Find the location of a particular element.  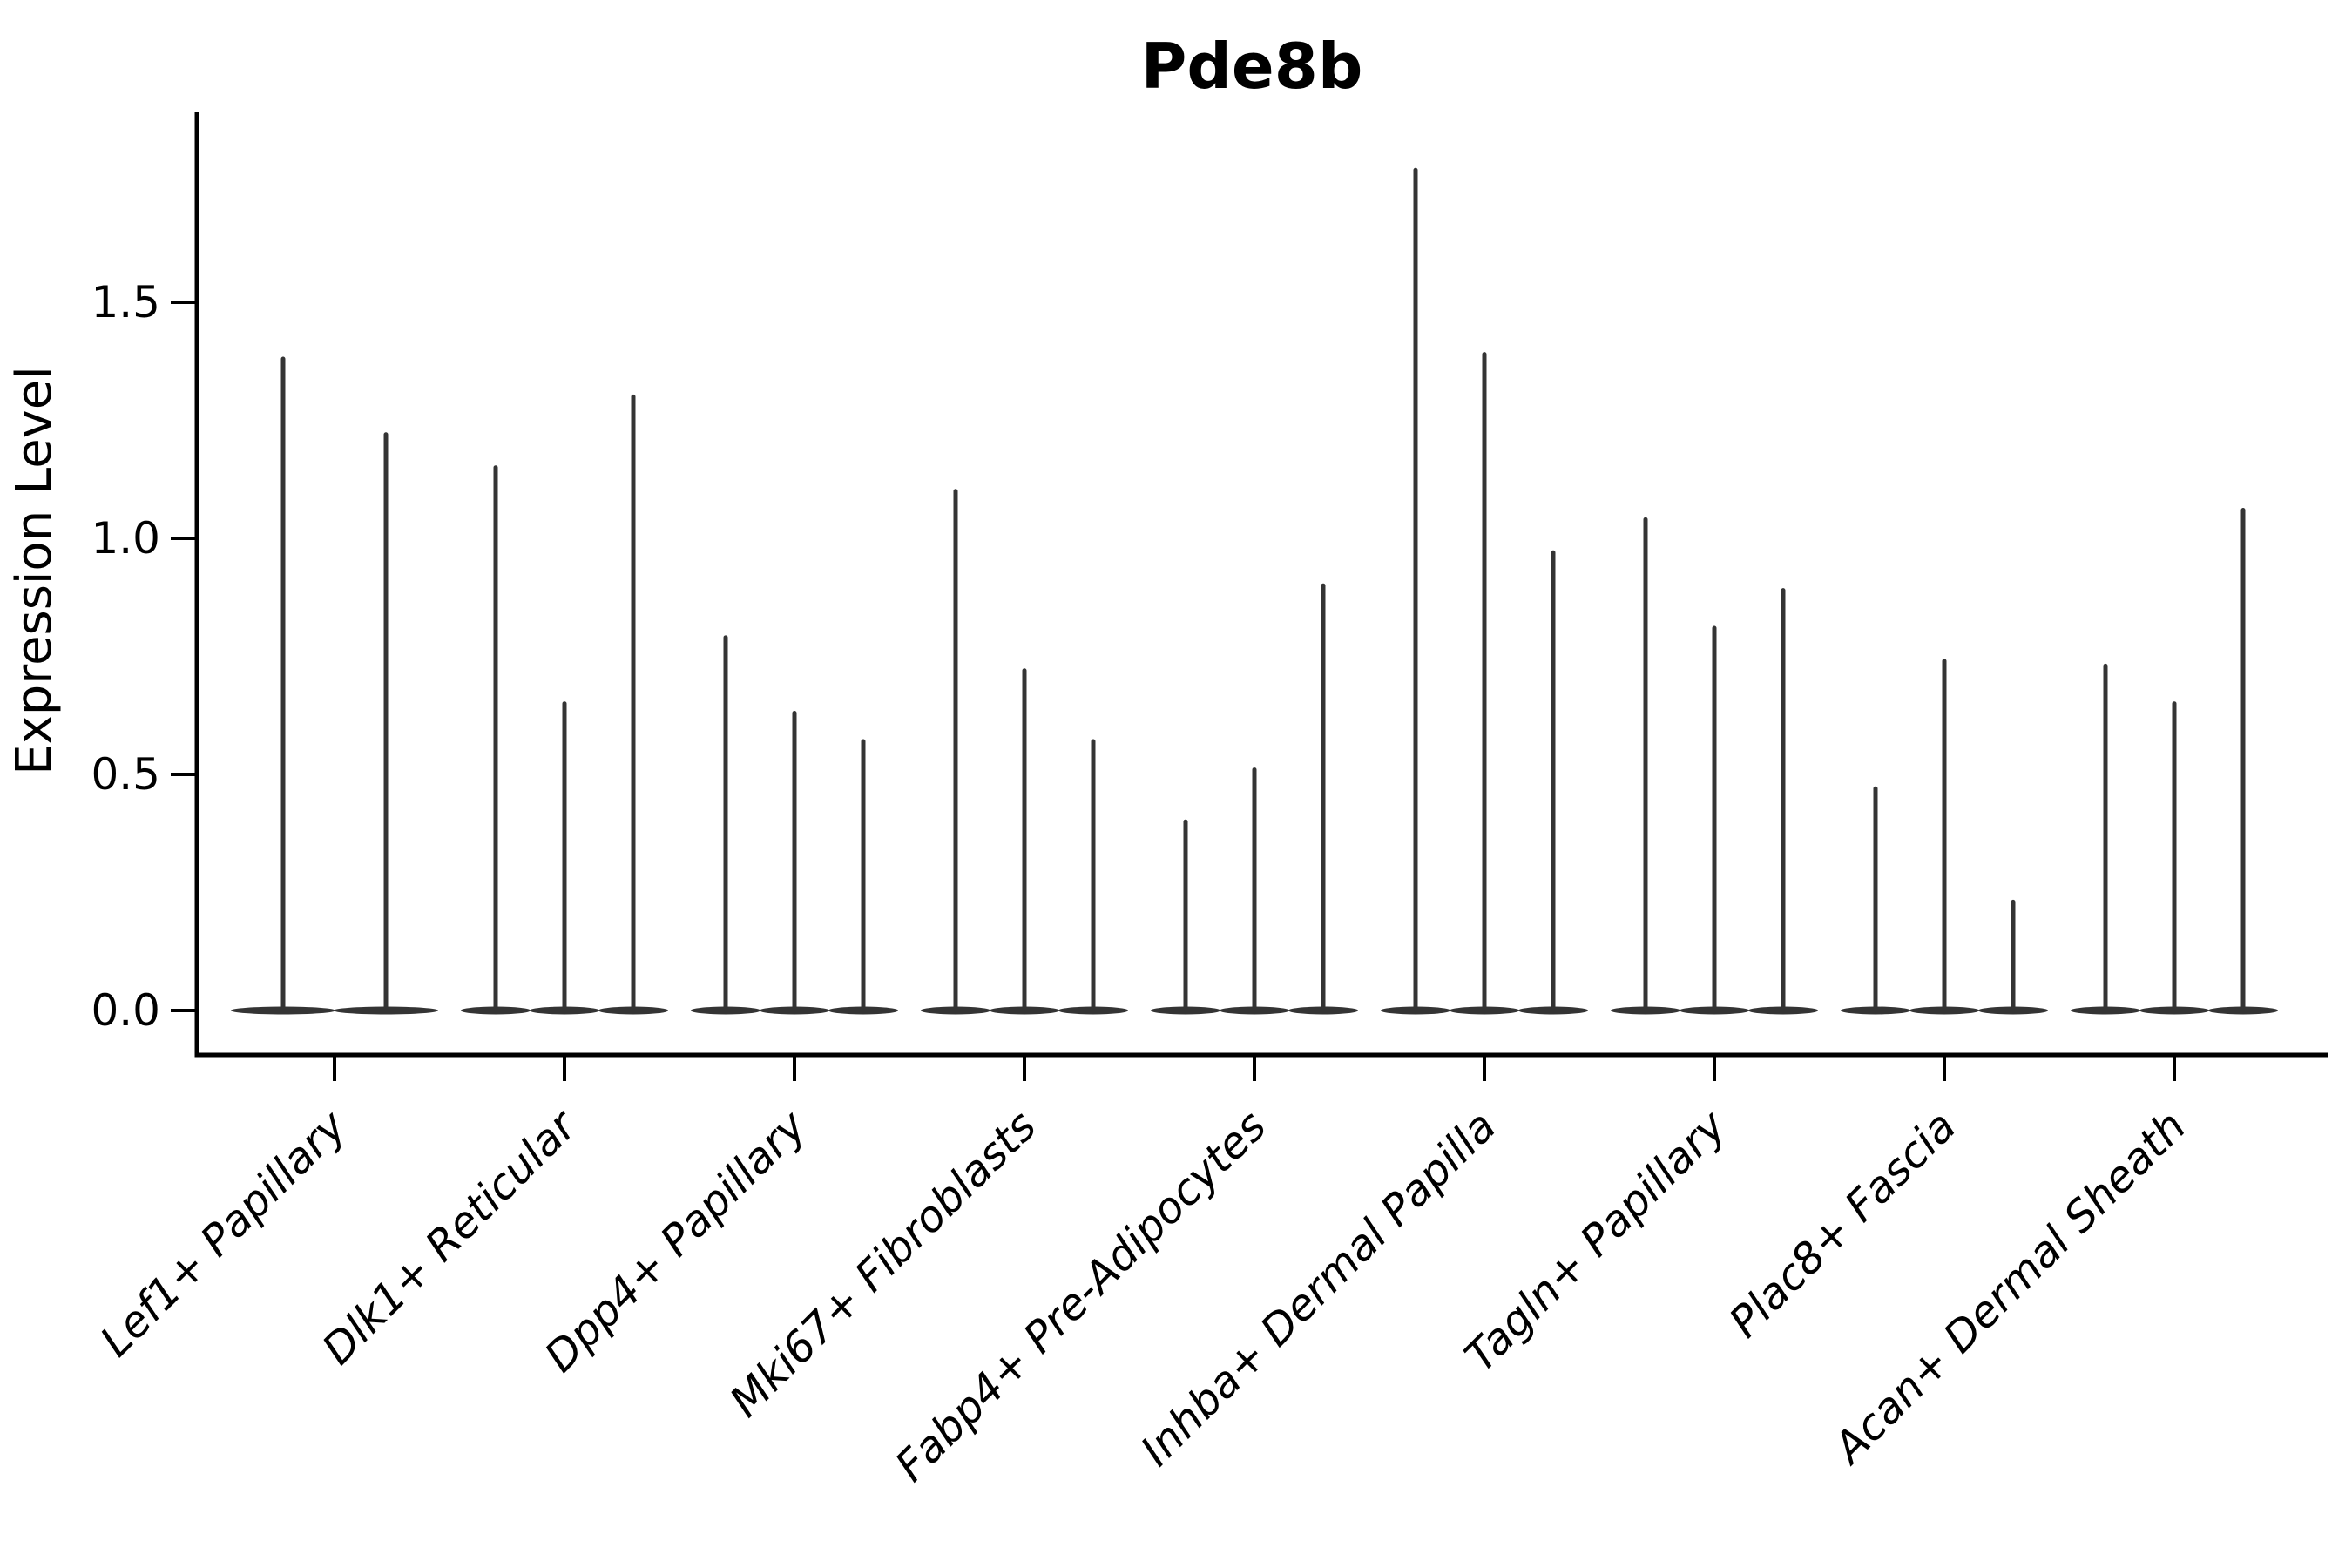

y-axis-ticks: 0.0 0.5 1.0 1.5 is located at coordinates (143, 657).